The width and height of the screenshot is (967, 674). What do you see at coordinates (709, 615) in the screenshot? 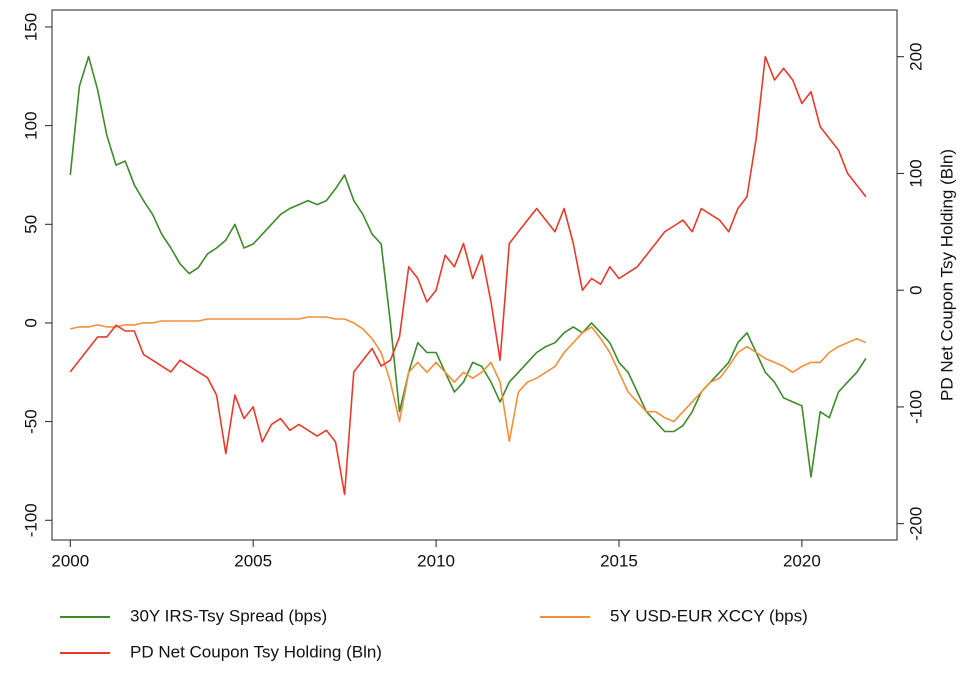
I see `legend-label: 5Y USD-EUR XCCY (bps)` at bounding box center [709, 615].